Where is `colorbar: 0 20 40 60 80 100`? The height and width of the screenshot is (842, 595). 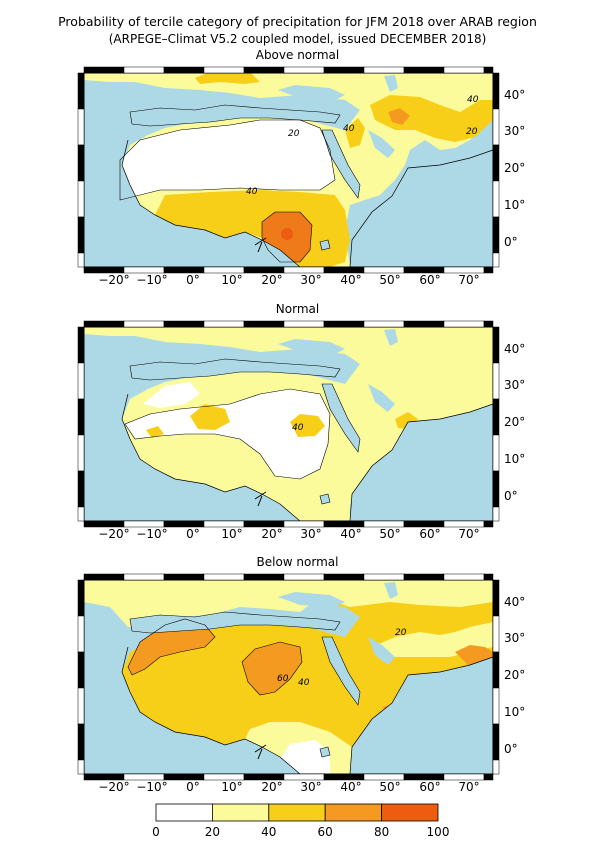
colorbar: 0 20 40 60 80 100 is located at coordinates (301, 821).